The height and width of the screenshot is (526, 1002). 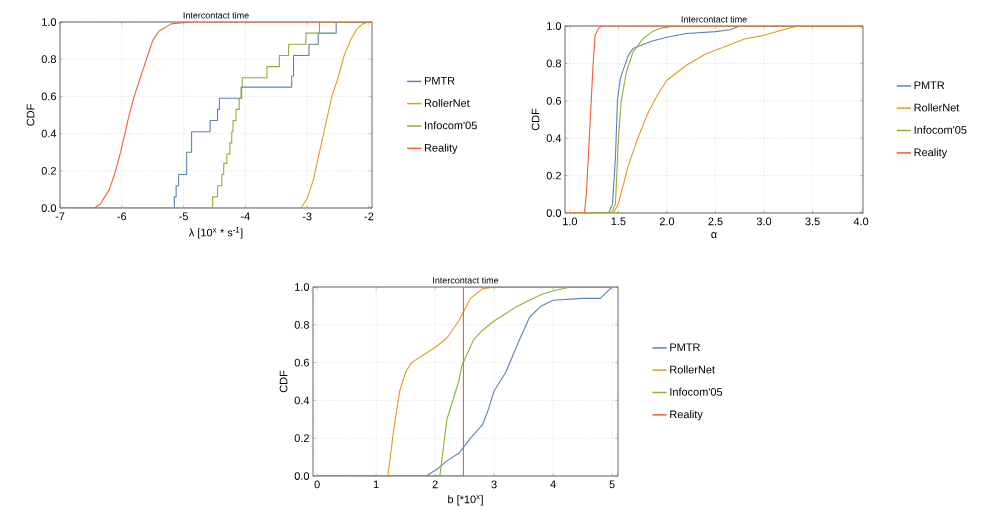 What do you see at coordinates (376, 484) in the screenshot?
I see `x-tick-label: 1` at bounding box center [376, 484].